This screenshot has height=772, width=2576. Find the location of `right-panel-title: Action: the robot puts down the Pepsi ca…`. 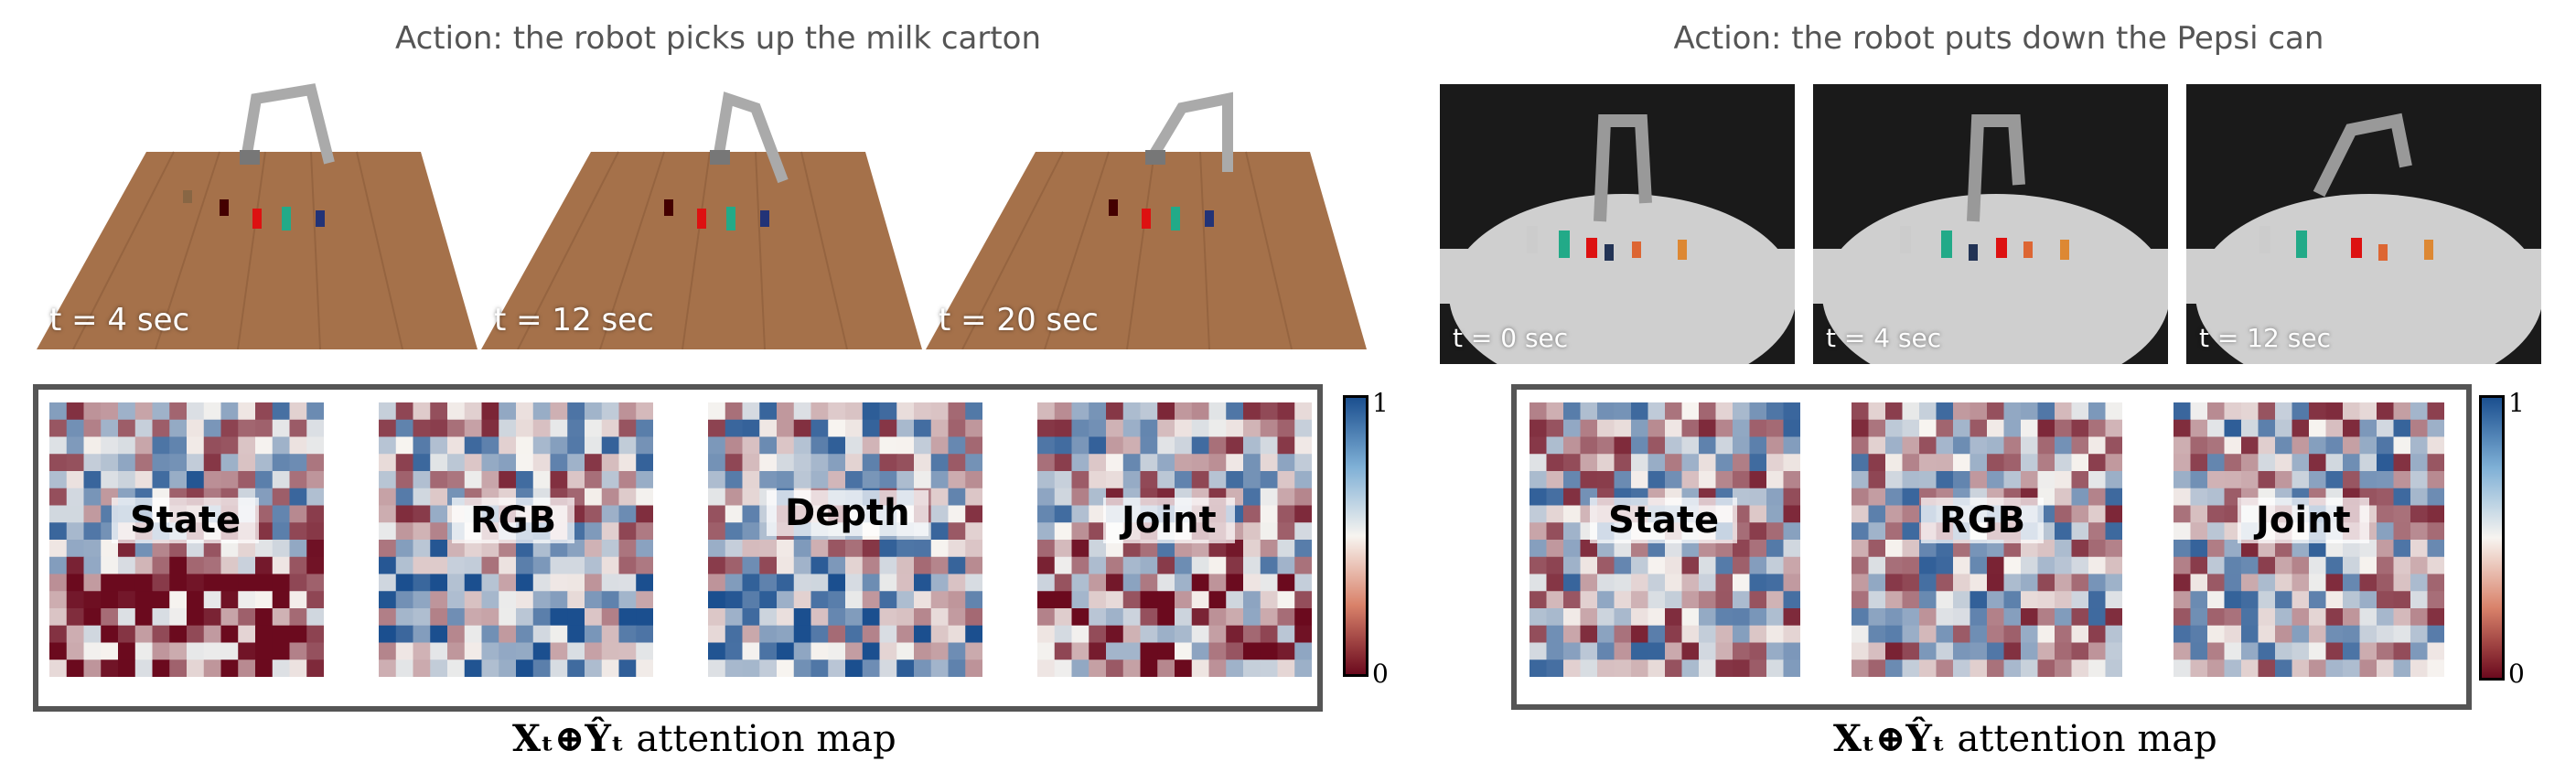

right-panel-title: Action: the robot puts down the Pepsi ca… is located at coordinates (1998, 38).